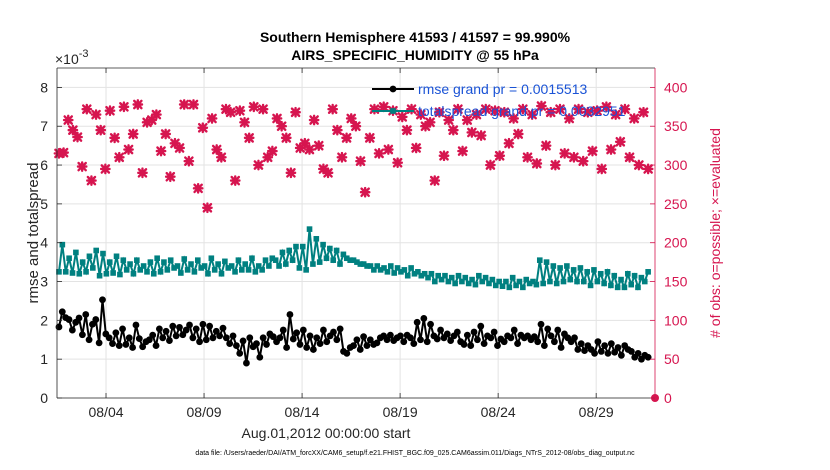  What do you see at coordinates (44, 87) in the screenshot?
I see `left-y-tick-label: 8` at bounding box center [44, 87].